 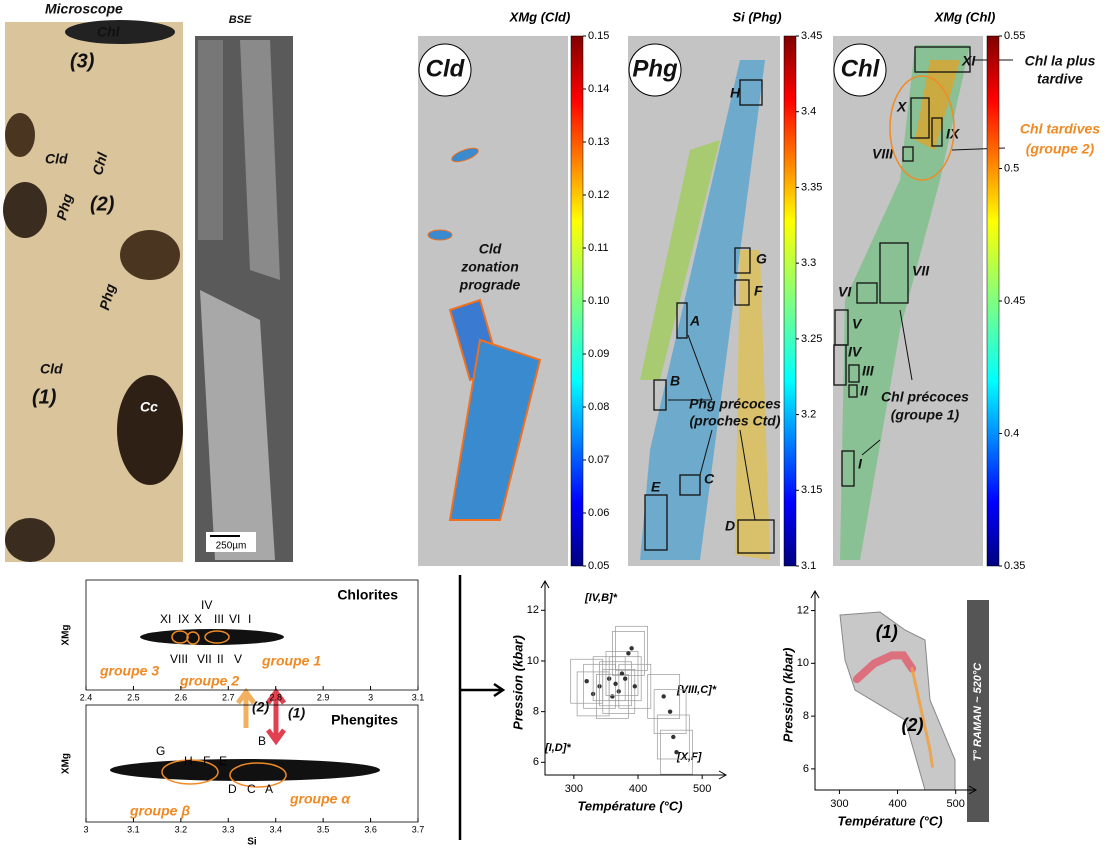 I want to click on colorbar-title: XMg (Chl), so click(x=965, y=16).